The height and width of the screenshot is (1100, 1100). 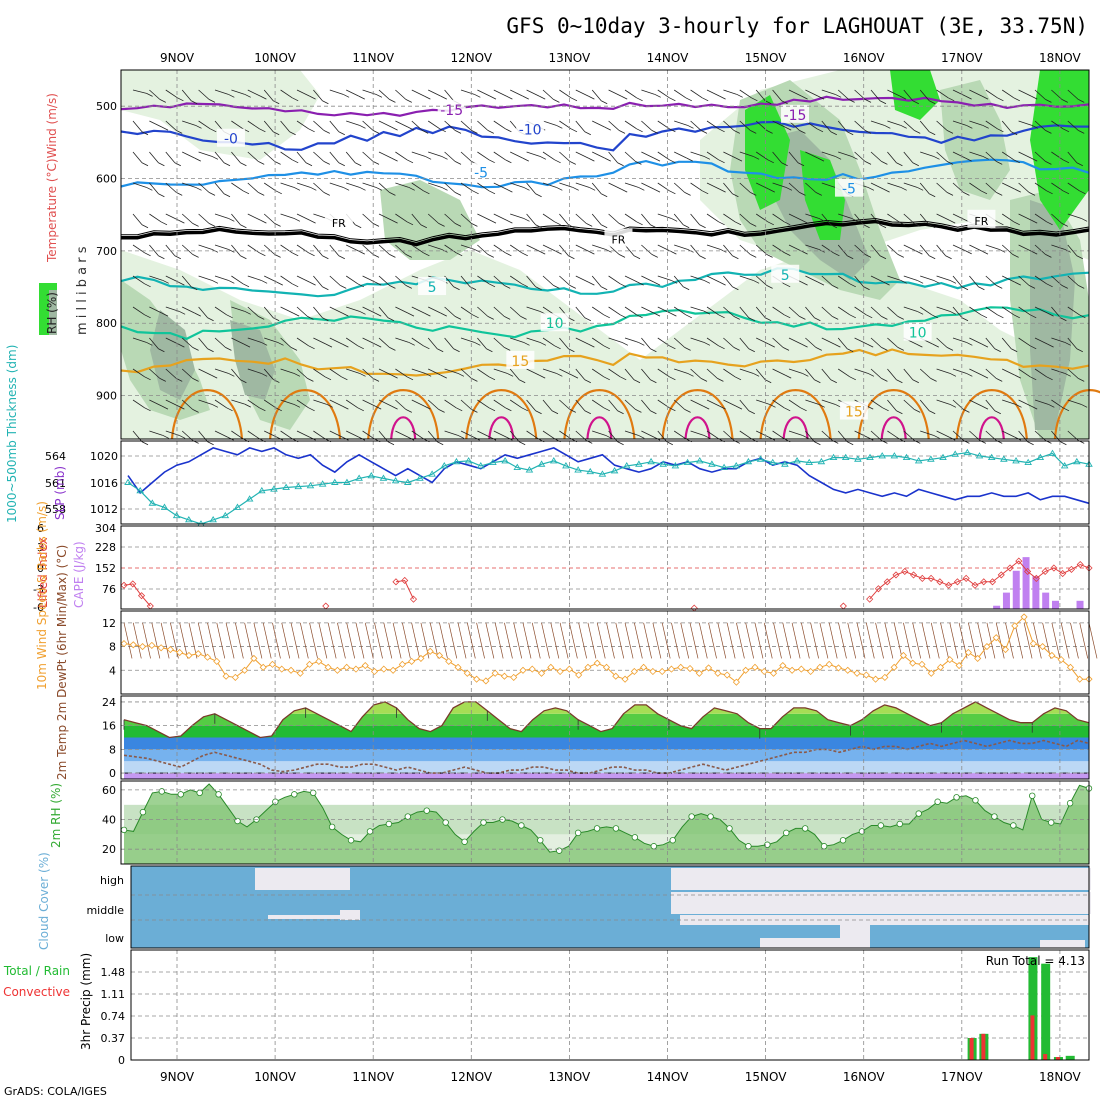 I want to click on bottom-date-label: 13NOV, so click(x=570, y=1077).